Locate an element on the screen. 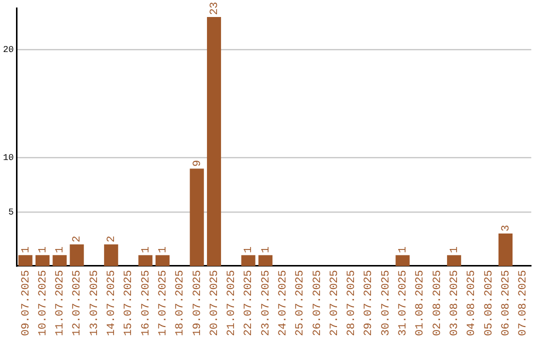 The image size is (540, 340). y-tick-label: 20 is located at coordinates (8, 49).